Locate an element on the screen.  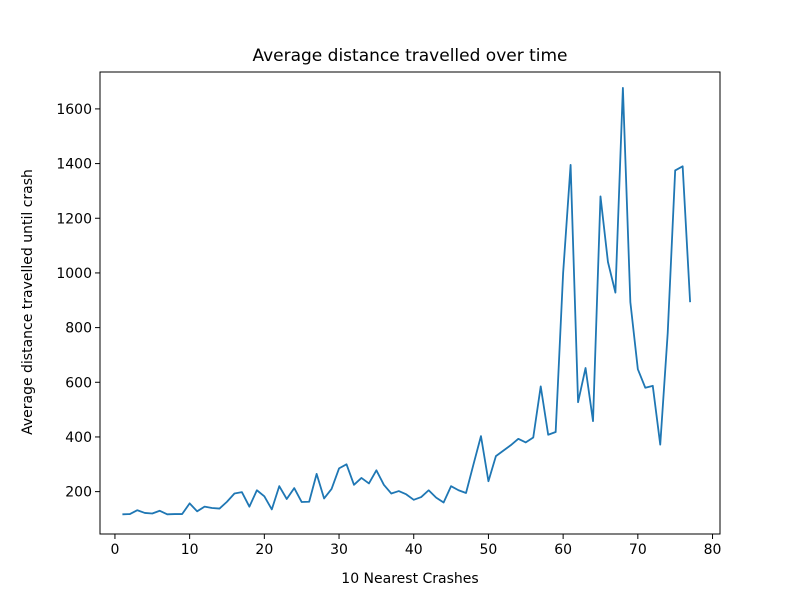
x-tick-label: 60 is located at coordinates (563, 550).